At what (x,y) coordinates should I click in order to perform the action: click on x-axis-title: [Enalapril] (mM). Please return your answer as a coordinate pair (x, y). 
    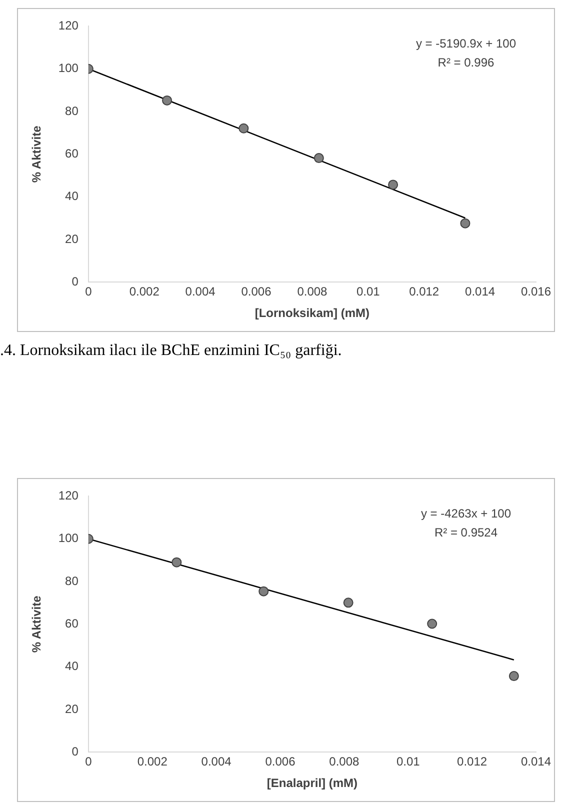
    Looking at the image, I should click on (312, 783).